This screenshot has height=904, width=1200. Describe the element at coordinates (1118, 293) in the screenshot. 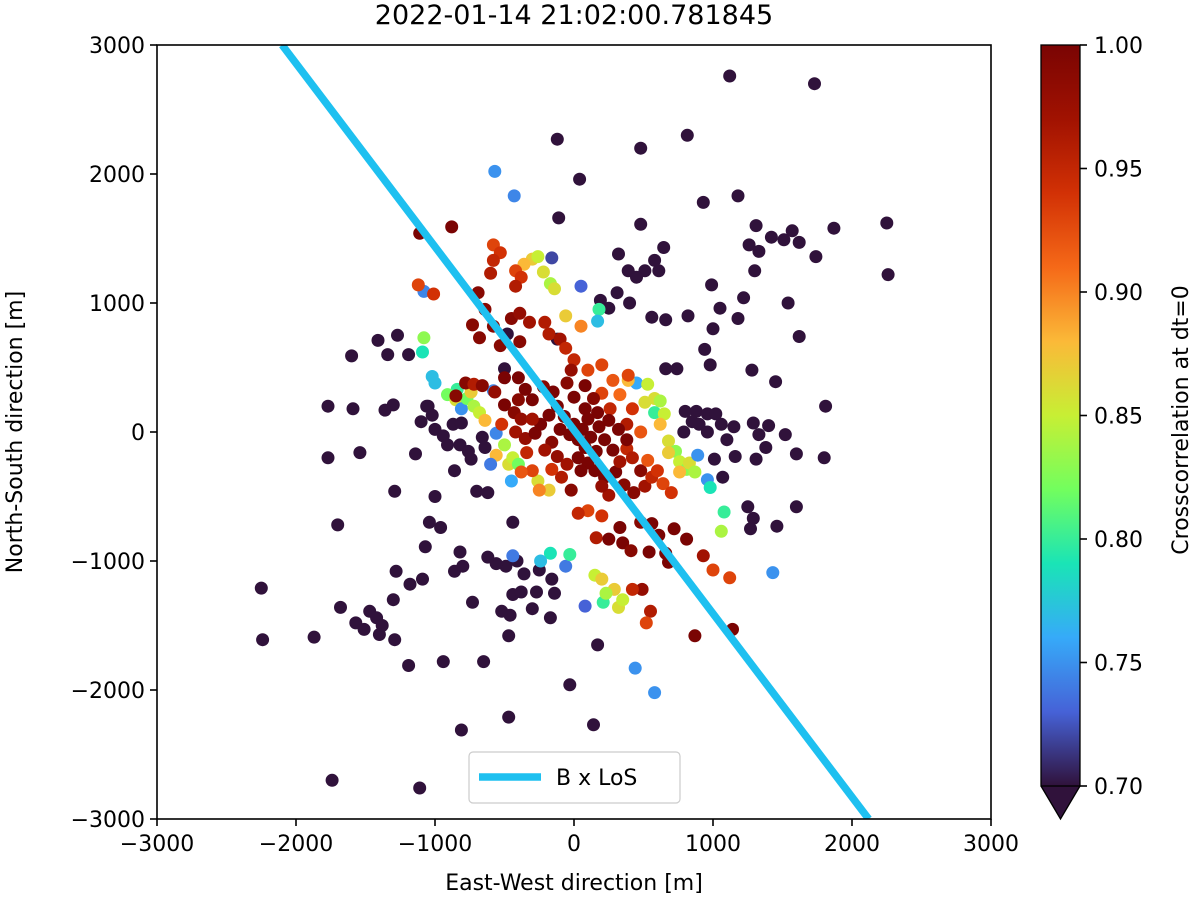

I see `colorbar-tick-label: 0.90` at that location.